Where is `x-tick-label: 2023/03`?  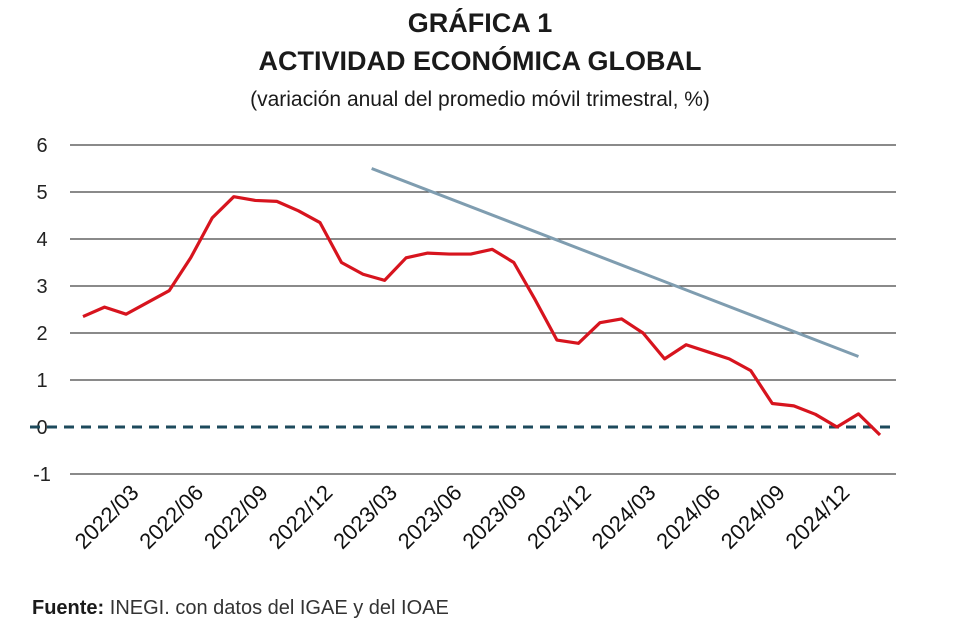
x-tick-label: 2023/03 is located at coordinates (365, 517).